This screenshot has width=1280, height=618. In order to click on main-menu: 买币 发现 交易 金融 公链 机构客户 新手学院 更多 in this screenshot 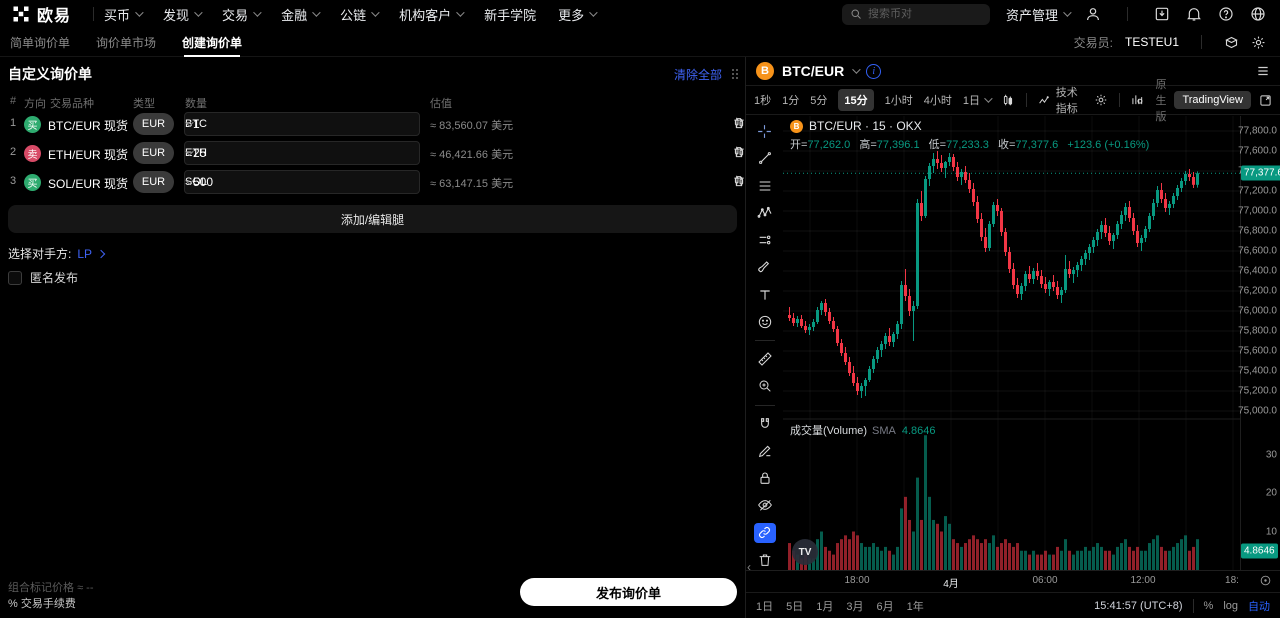, I will do `click(351, 14)`.